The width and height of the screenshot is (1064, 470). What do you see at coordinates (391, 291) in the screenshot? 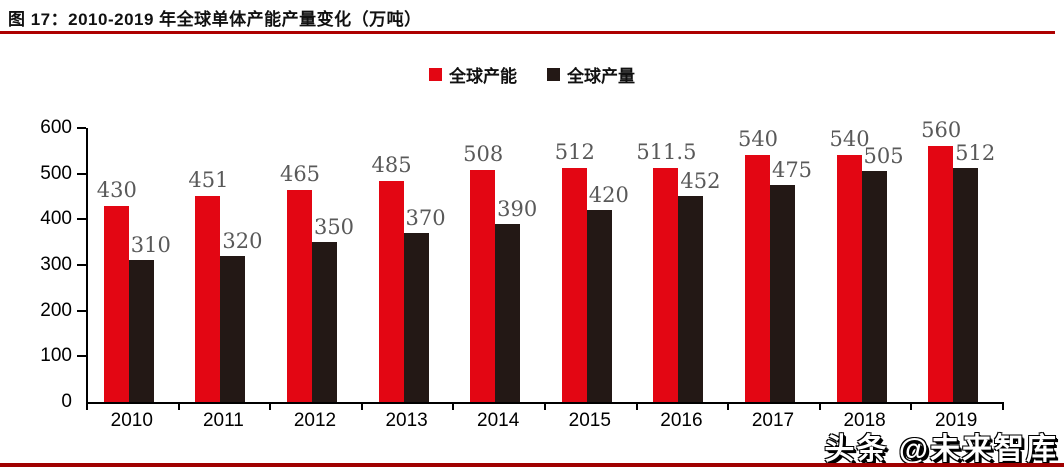
I see `bar-capacity-2013` at bounding box center [391, 291].